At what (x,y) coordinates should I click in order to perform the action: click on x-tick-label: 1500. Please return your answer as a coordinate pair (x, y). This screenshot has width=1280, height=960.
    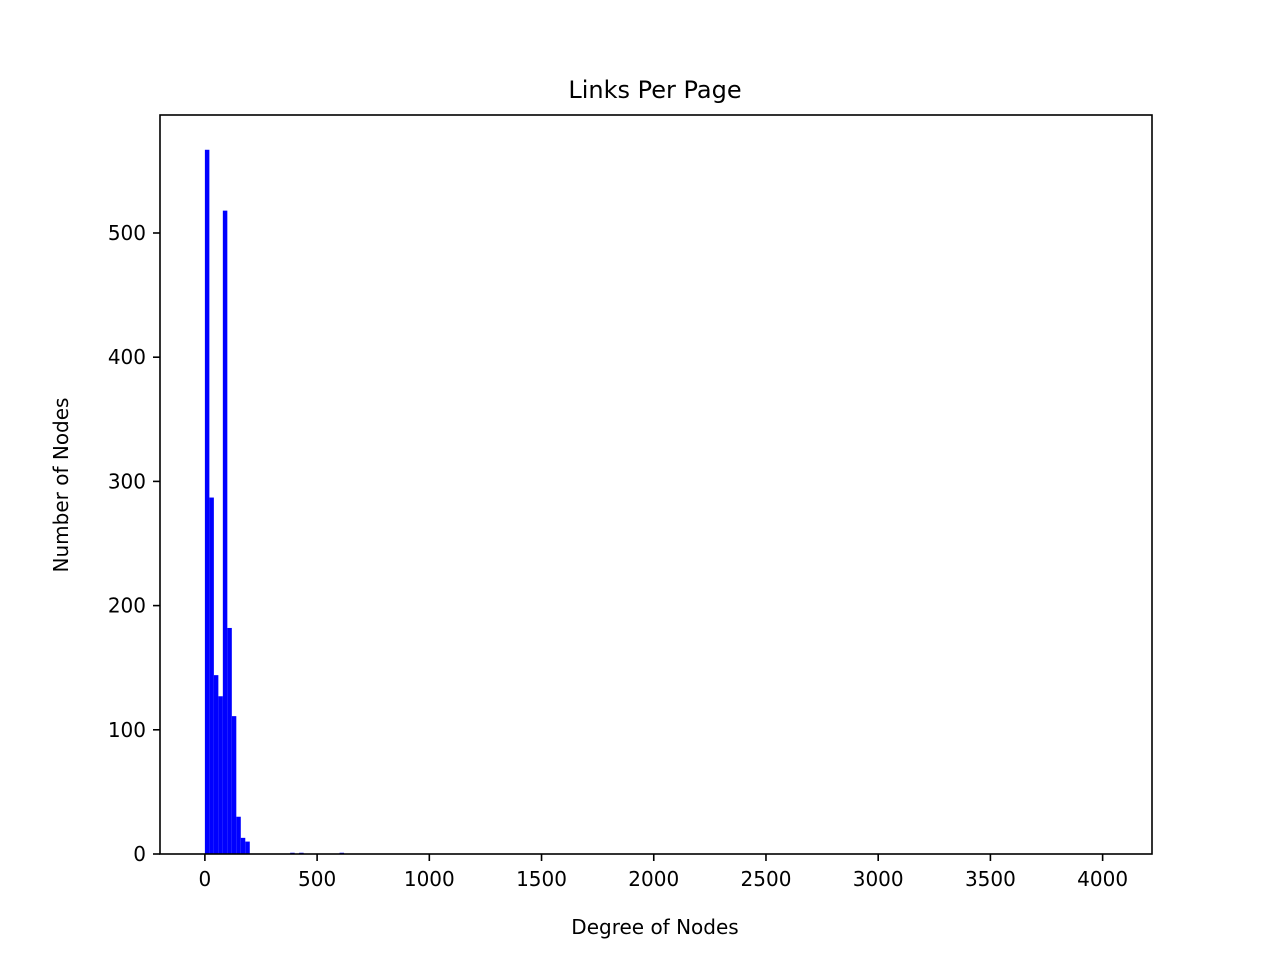
    Looking at the image, I should click on (541, 879).